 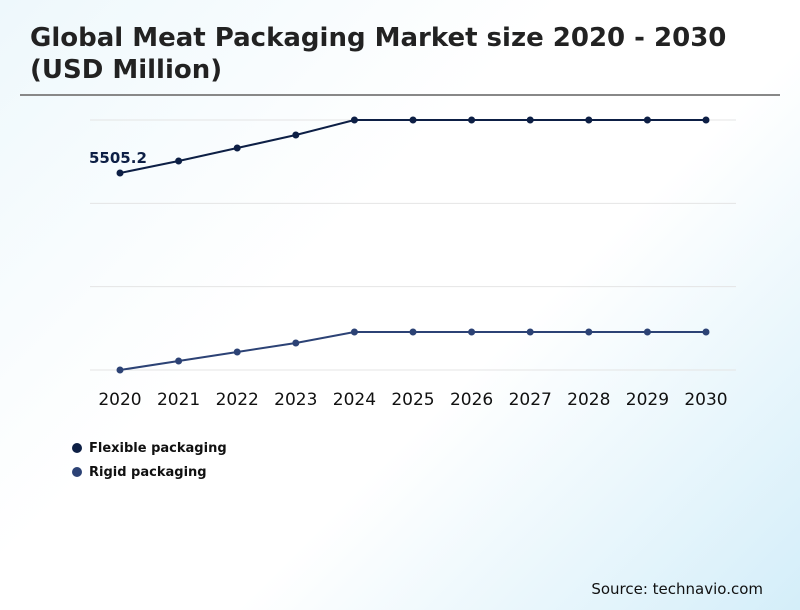 I want to click on x-tick-label: 2026, so click(x=471, y=400).